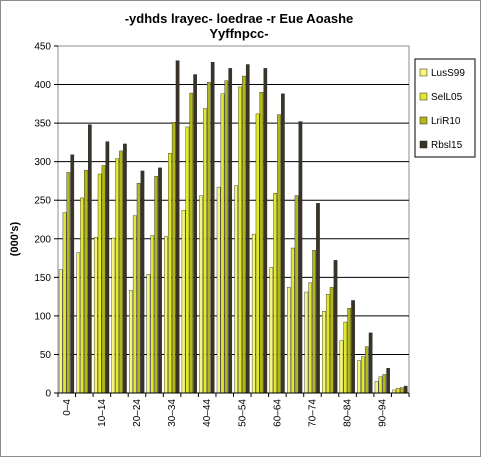 The image size is (481, 458). I want to click on bar-Rbsl15-45–49, so click(230, 231).